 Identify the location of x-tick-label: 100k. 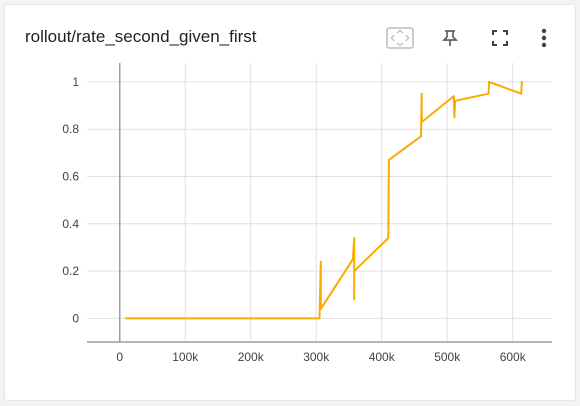
(185, 357).